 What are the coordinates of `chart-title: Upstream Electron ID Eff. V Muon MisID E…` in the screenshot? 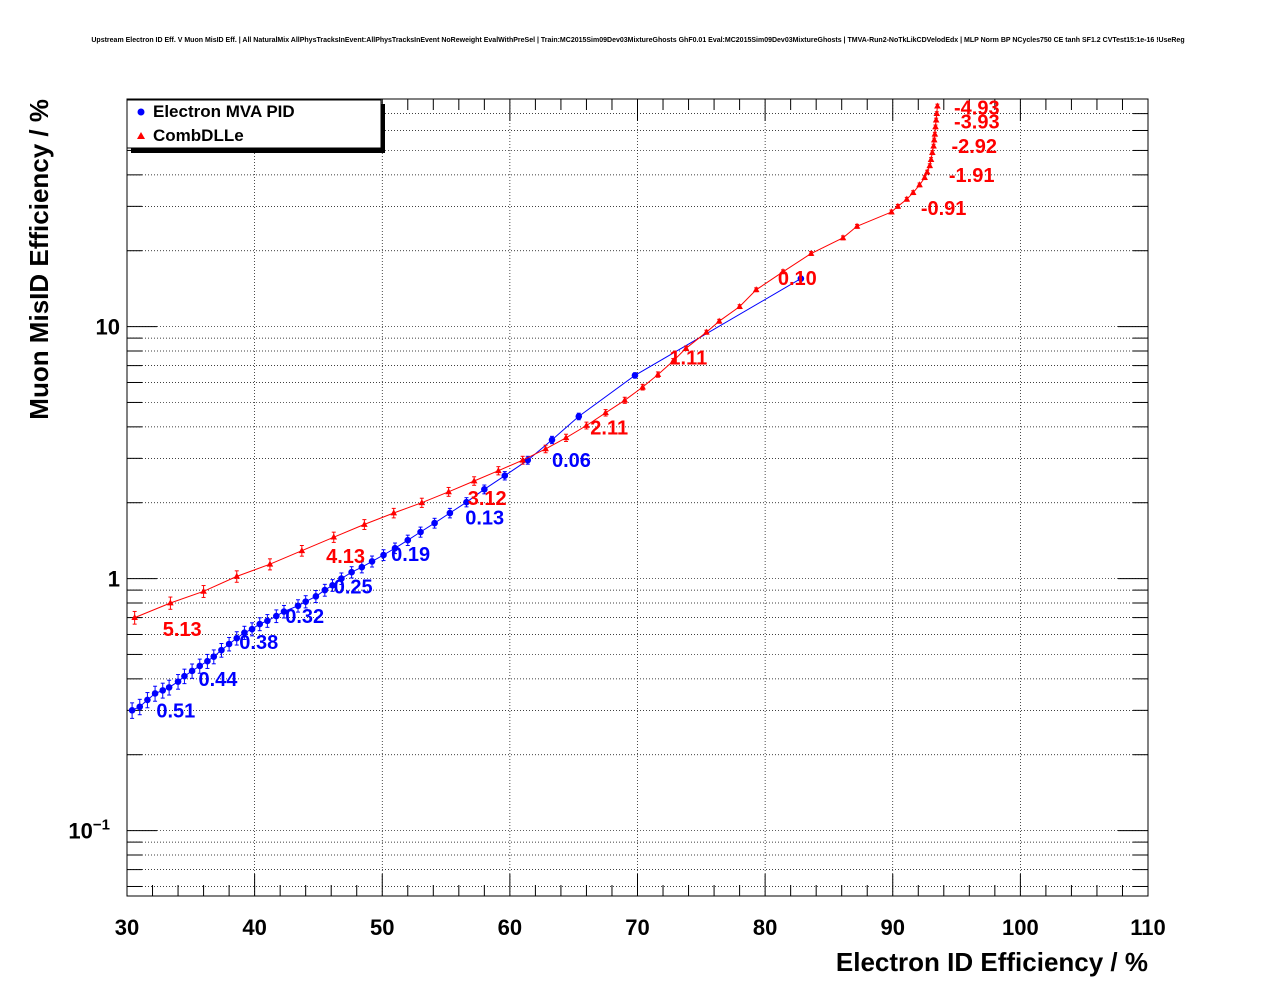 It's located at (637, 40).